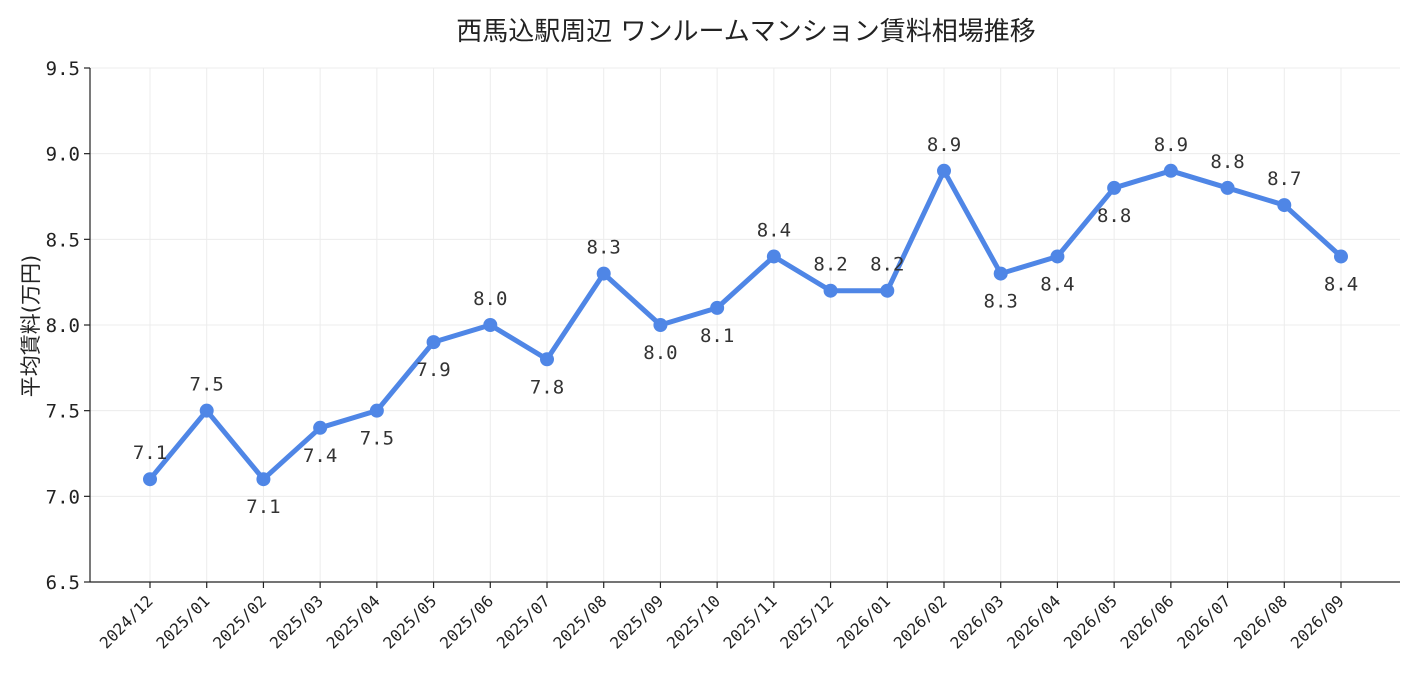  I want to click on x-tick-label: 2026/09, so click(1317, 621).